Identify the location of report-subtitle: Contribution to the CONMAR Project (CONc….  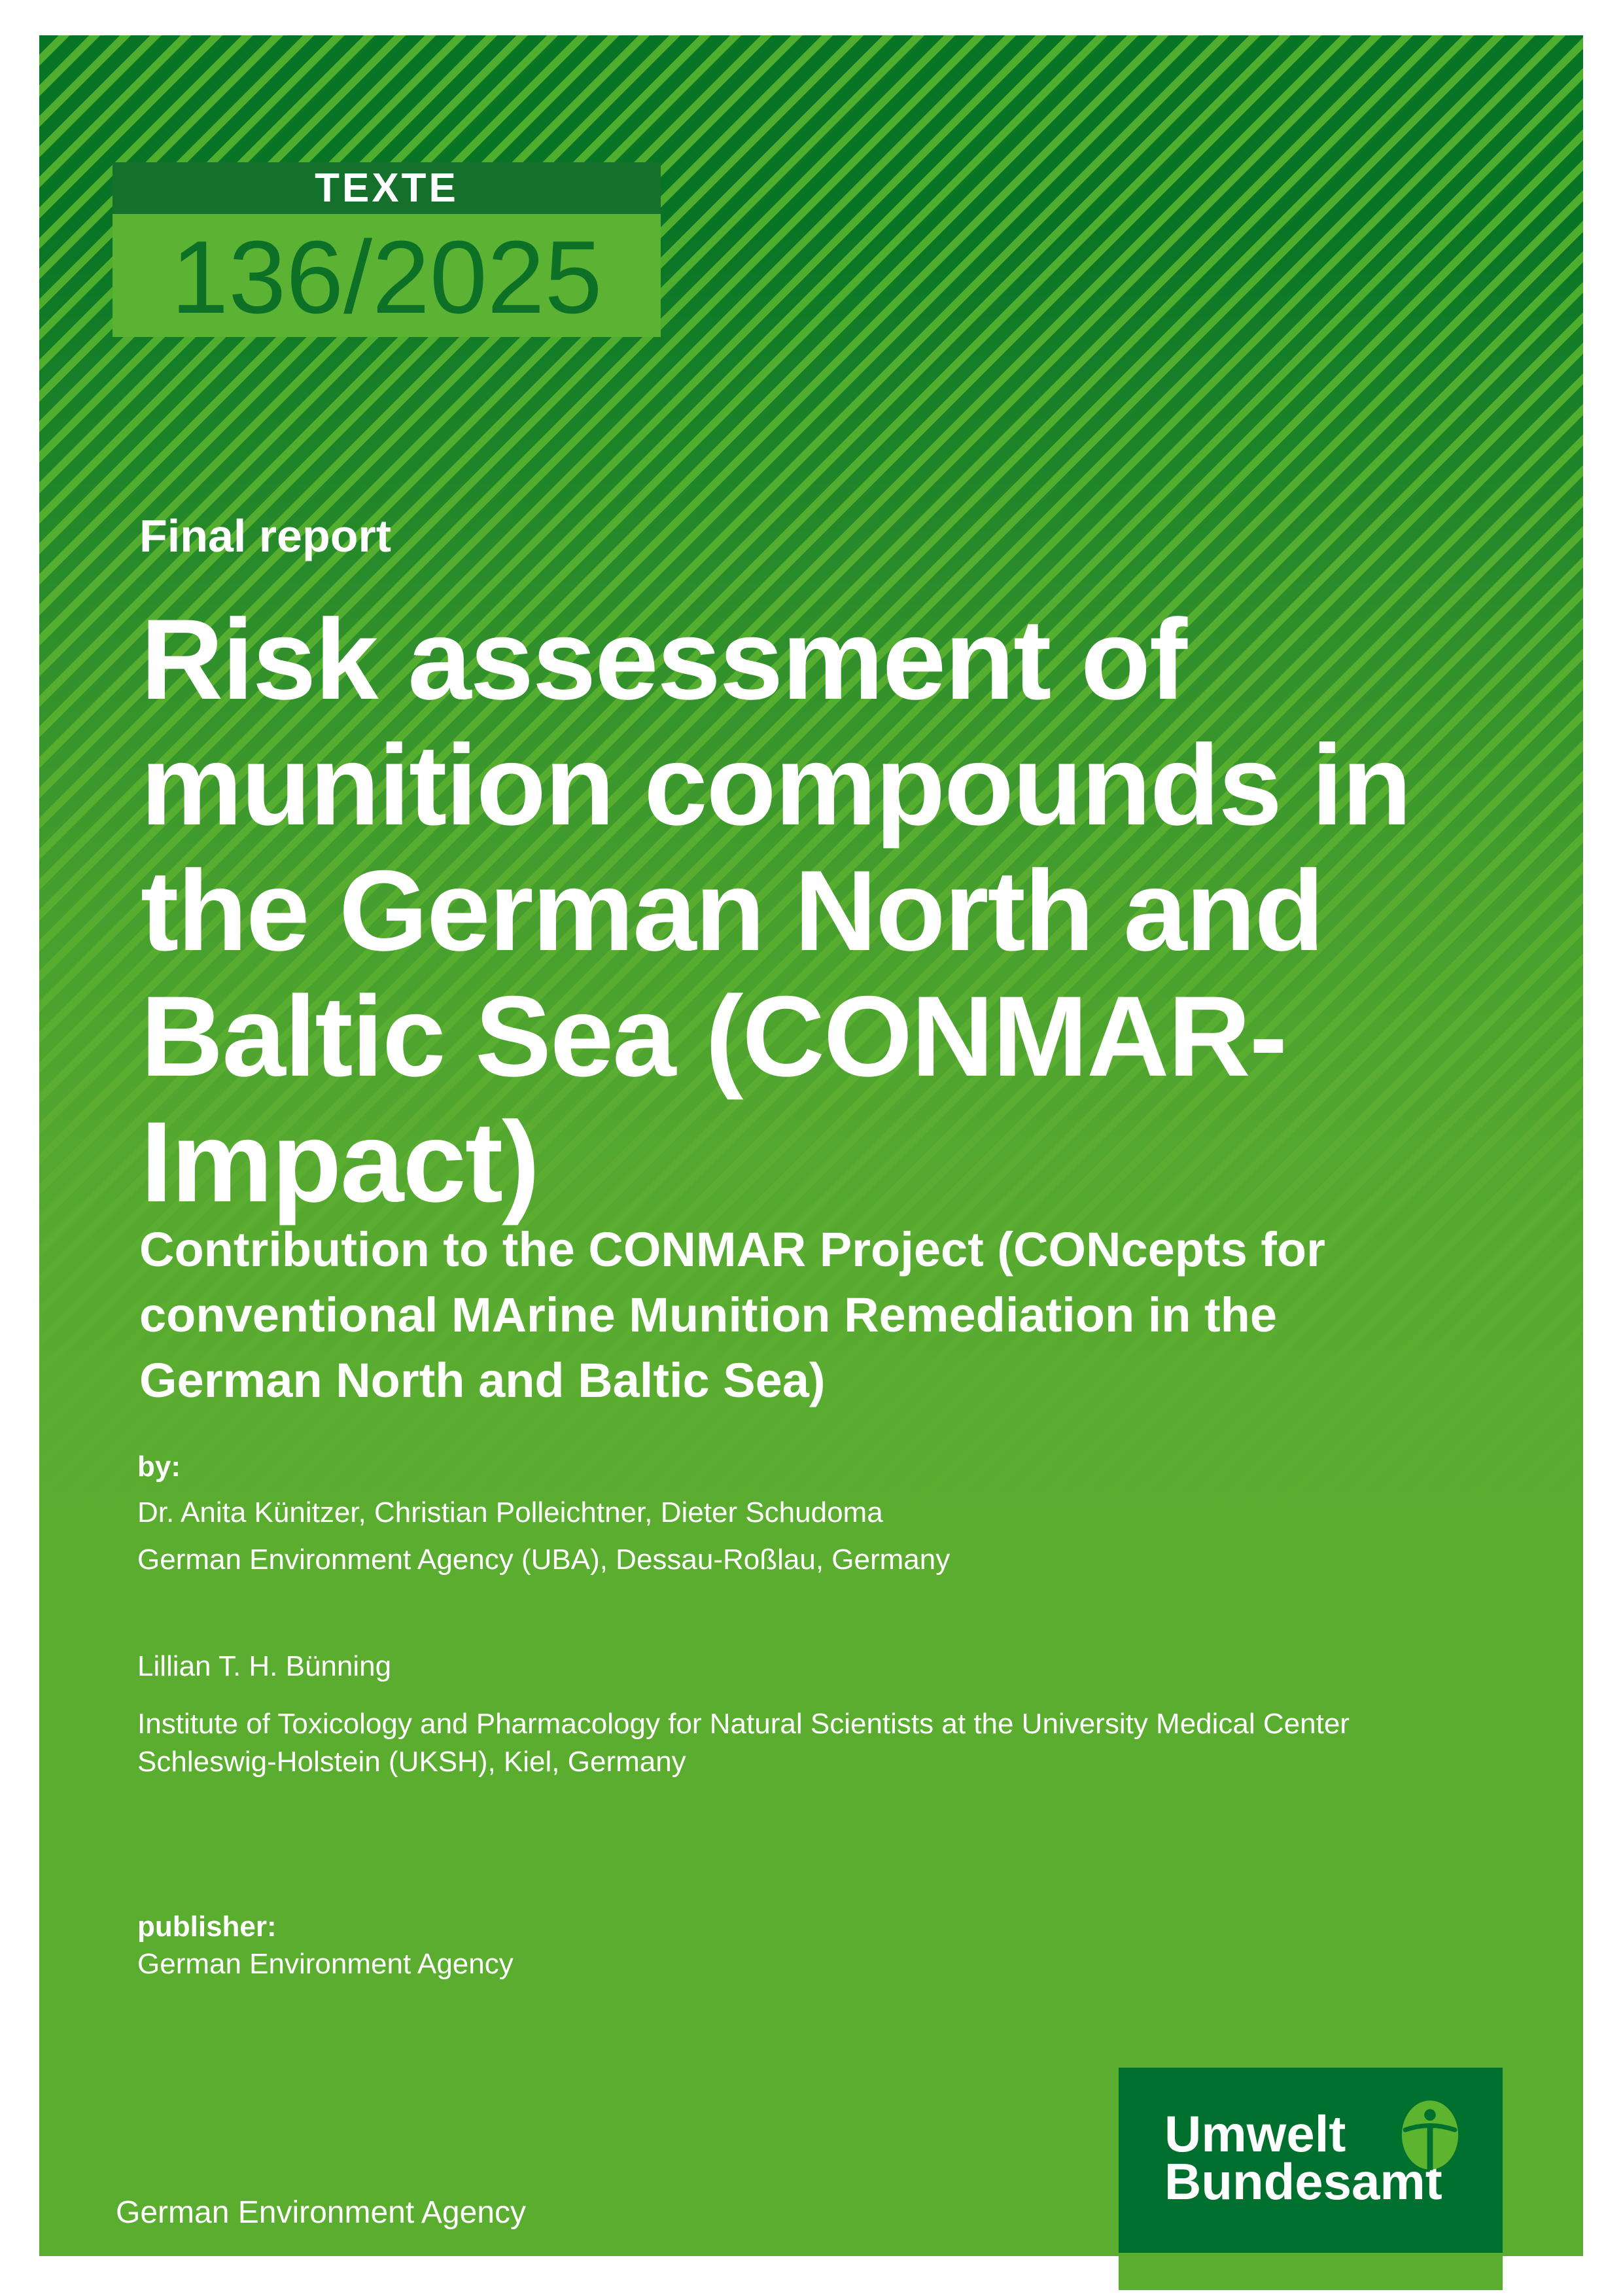
(732, 1315).